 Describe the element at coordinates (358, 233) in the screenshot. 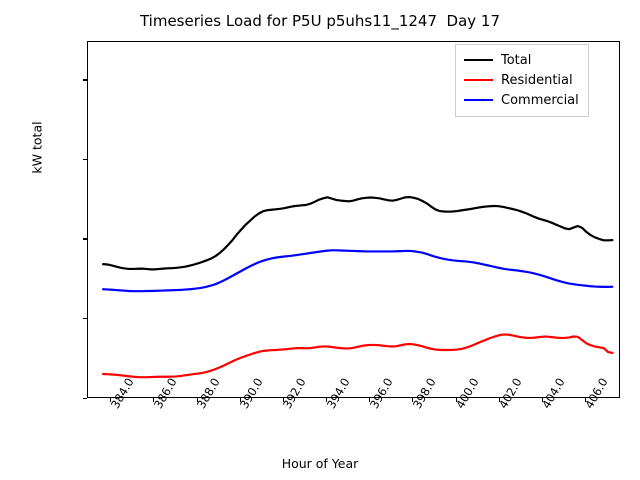

I see `series-line-total` at that location.